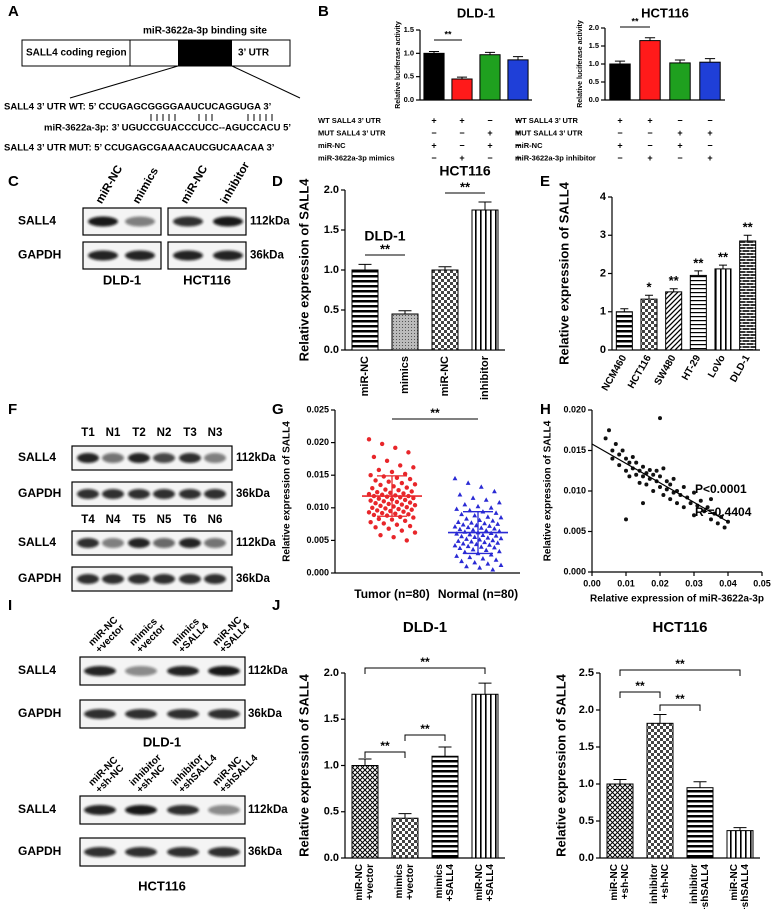  Describe the element at coordinates (162, 741) in the screenshot. I see `cell-line-label: DLD-1` at that location.